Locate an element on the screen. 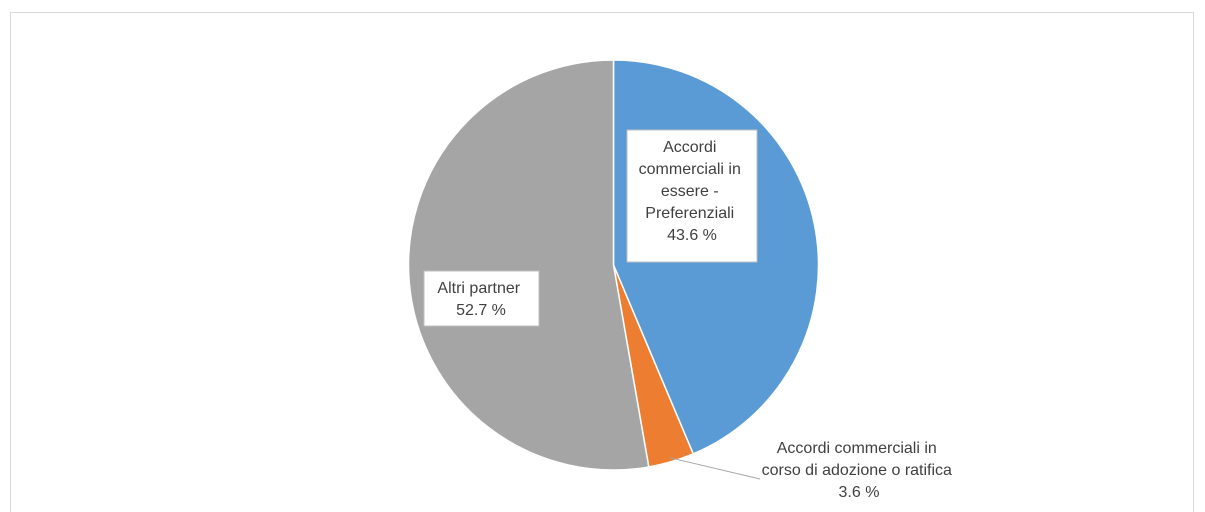 The image size is (1205, 512). slice-1-label-line-1: corso di adozione o ratifica is located at coordinates (857, 470).